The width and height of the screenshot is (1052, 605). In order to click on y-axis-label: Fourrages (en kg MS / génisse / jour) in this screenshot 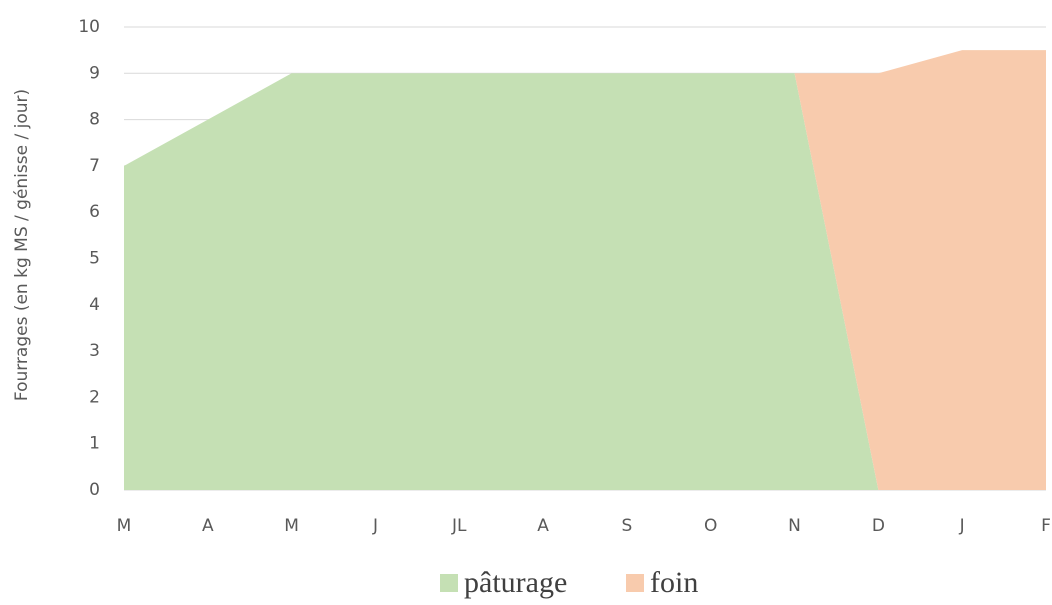, I will do `click(22, 245)`.